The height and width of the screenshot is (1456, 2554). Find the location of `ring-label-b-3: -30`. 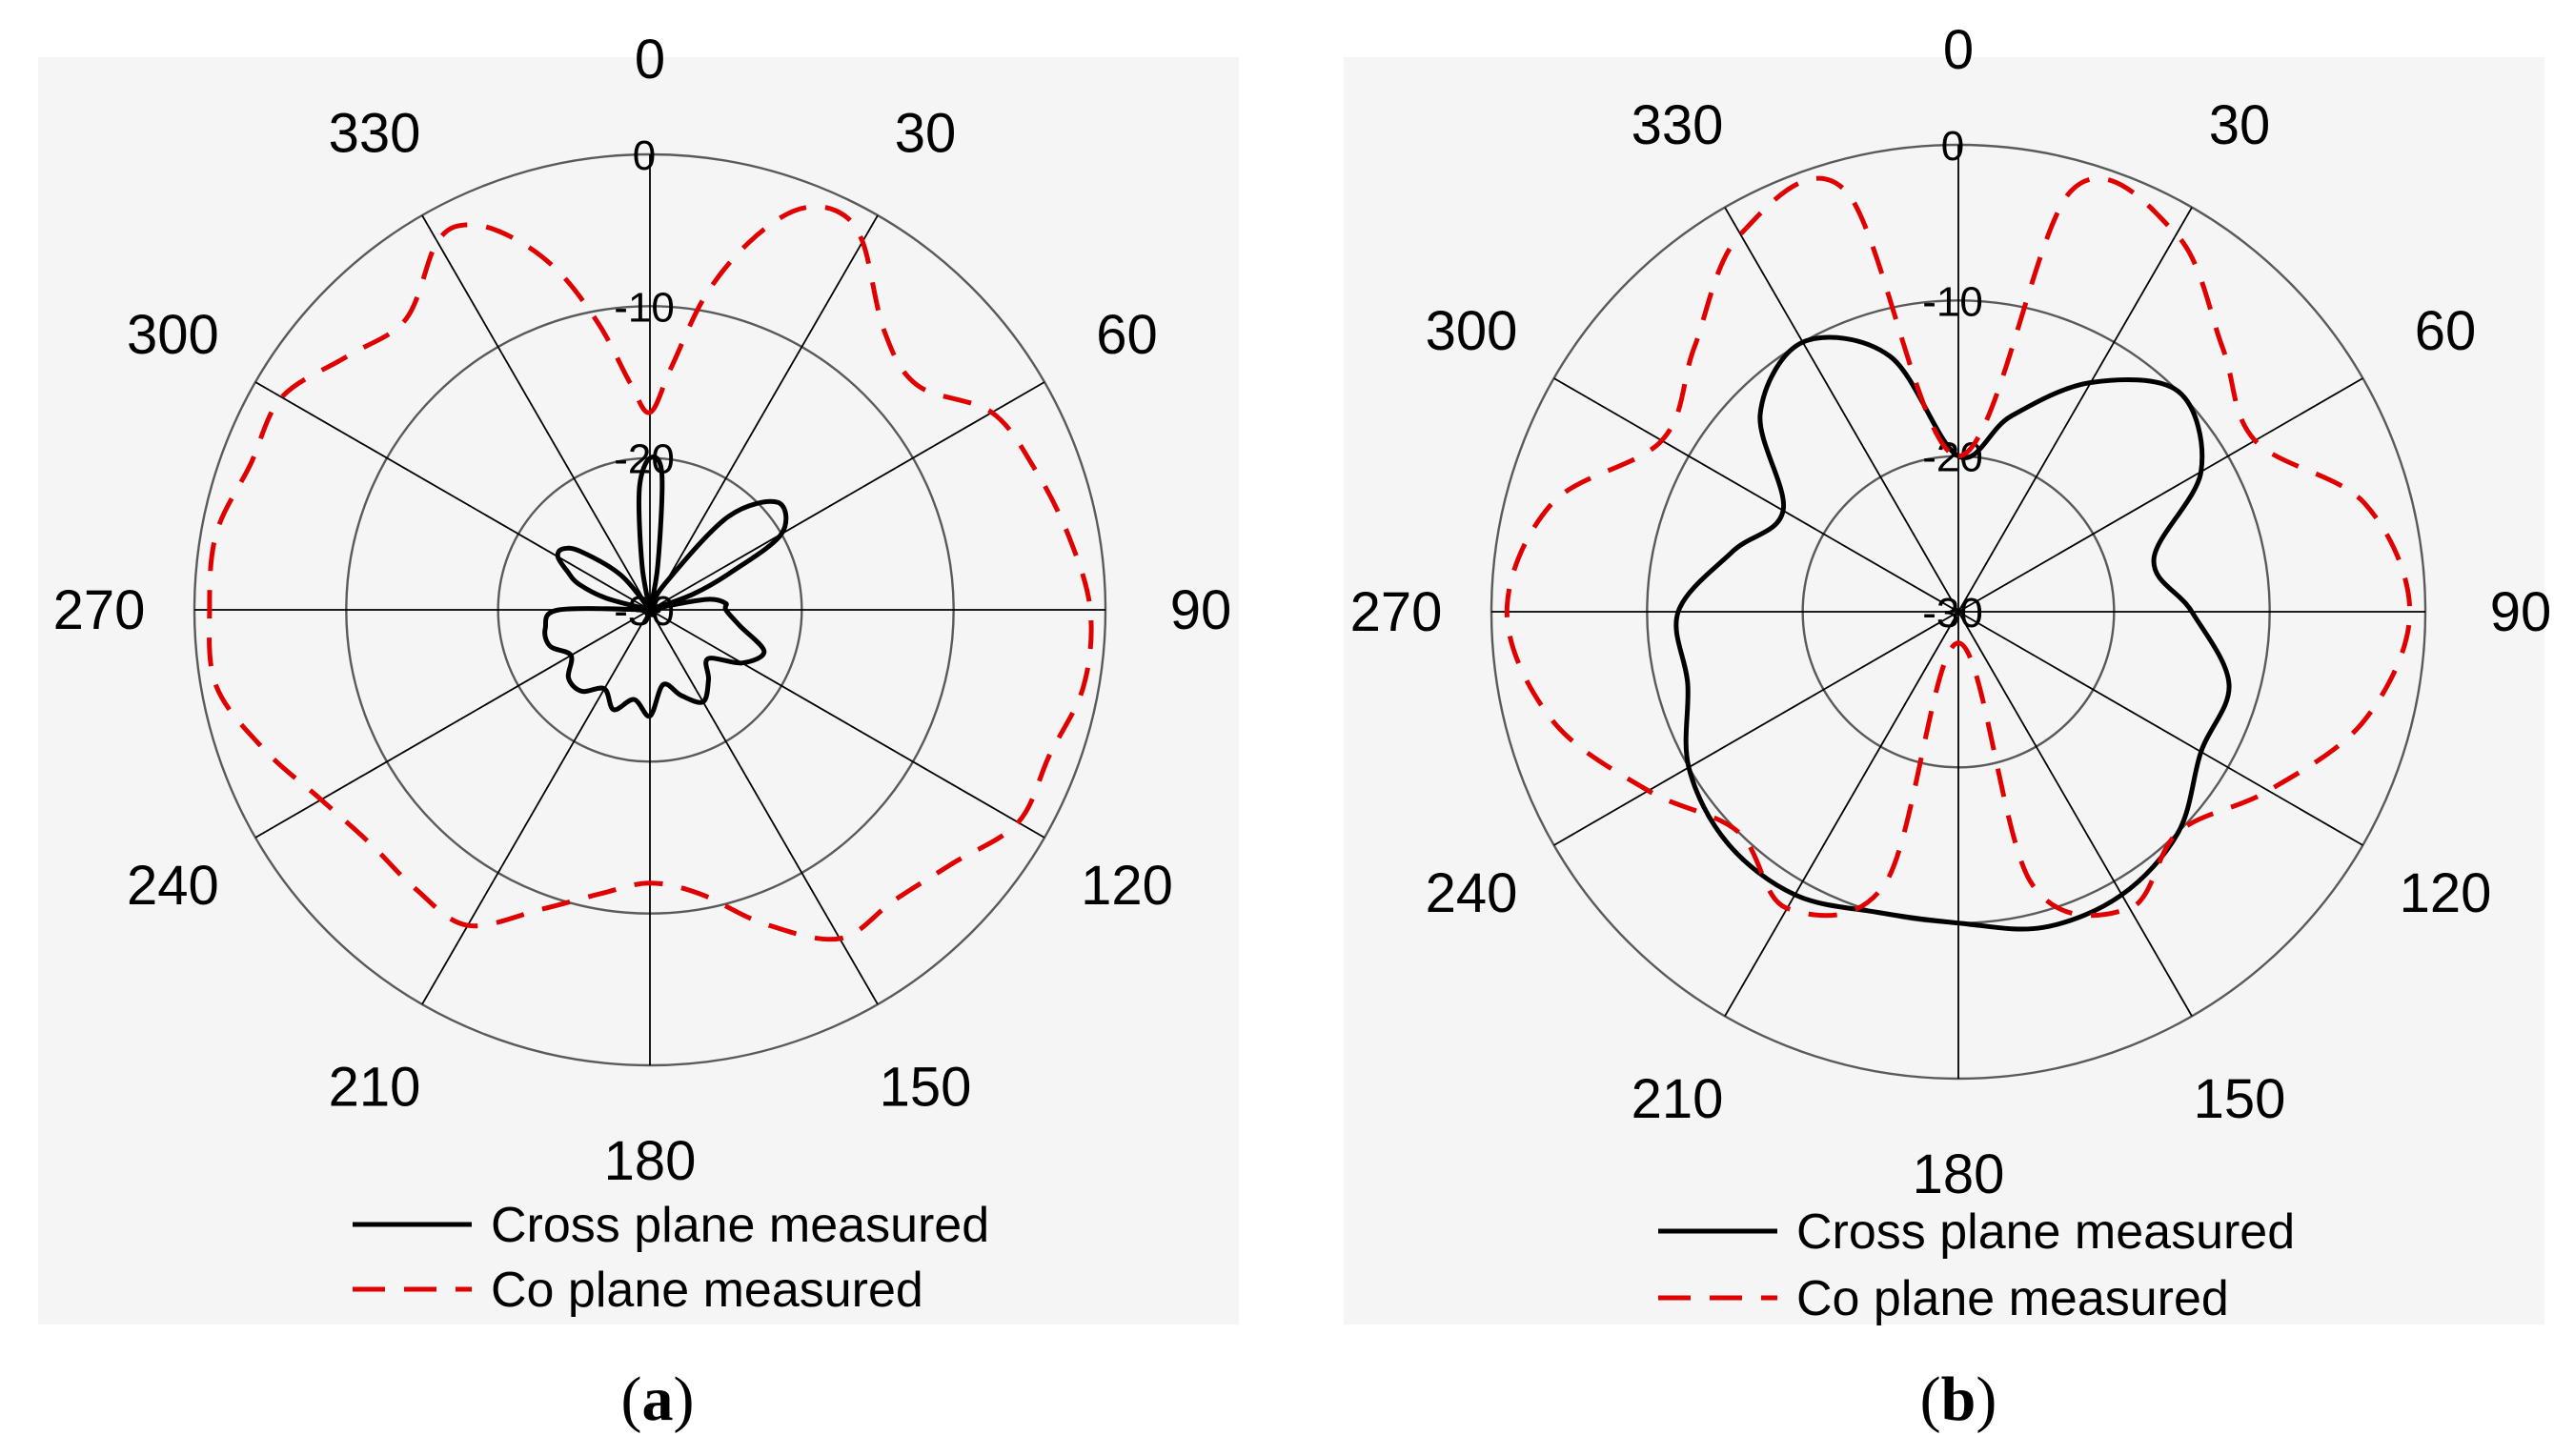

ring-label-b-3: -30 is located at coordinates (1953, 614).